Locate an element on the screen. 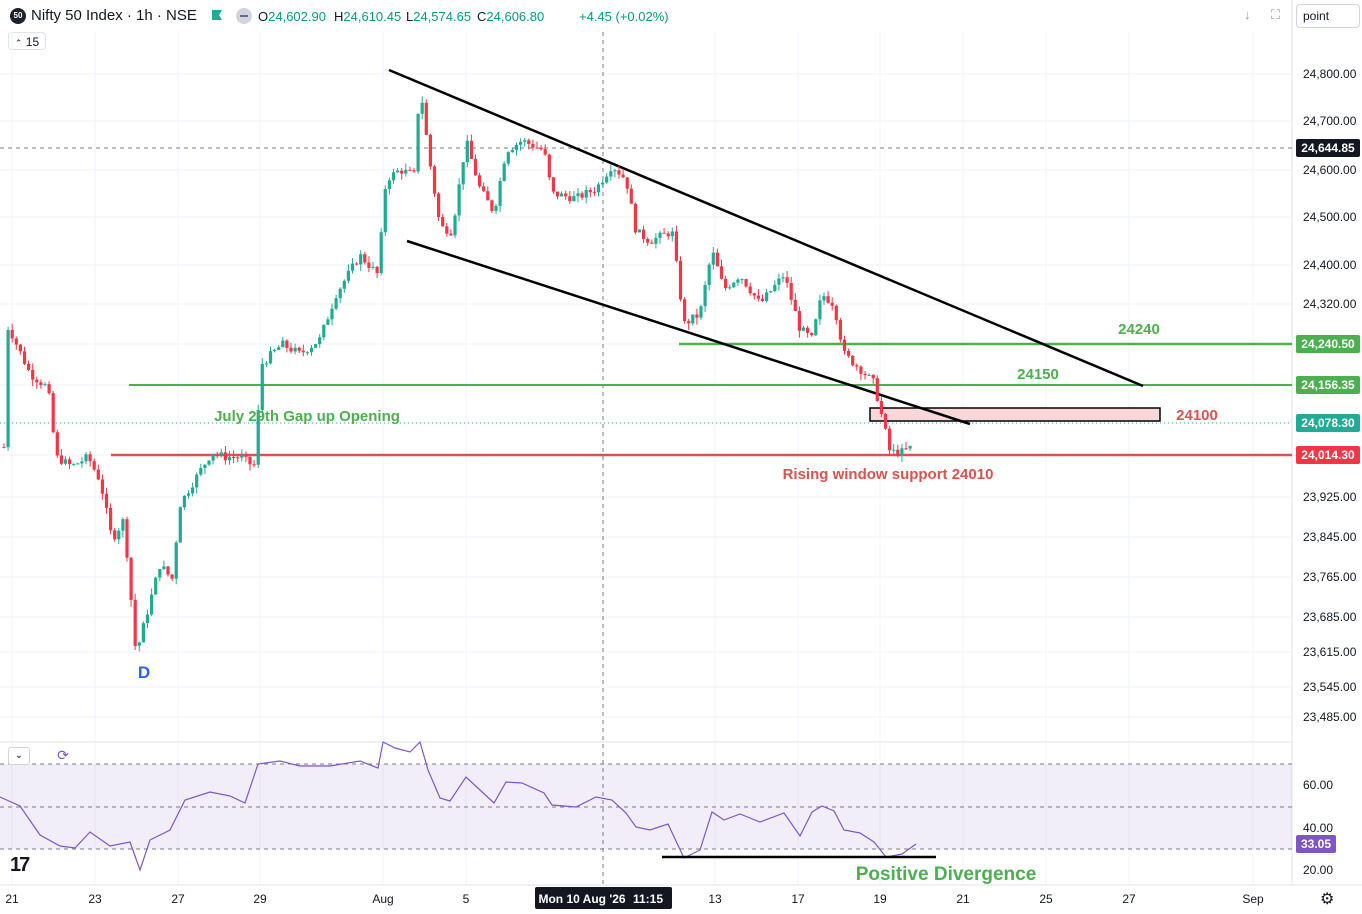  price-label: 24,156.35 is located at coordinates (1328, 385).